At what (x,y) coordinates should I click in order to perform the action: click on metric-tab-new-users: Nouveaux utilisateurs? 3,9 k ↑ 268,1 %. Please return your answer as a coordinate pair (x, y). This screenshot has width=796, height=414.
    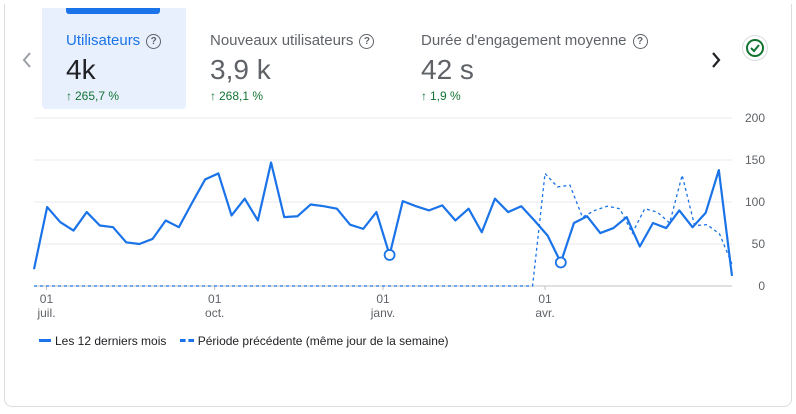
    Looking at the image, I should click on (290, 58).